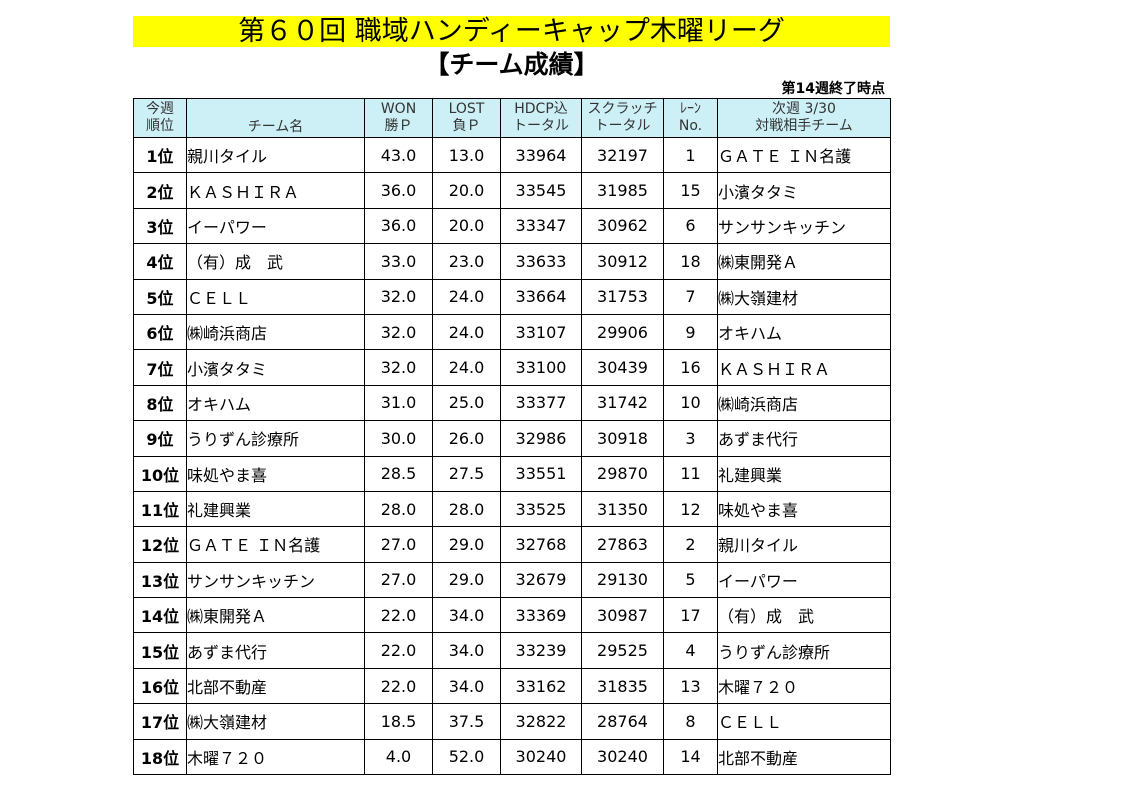 The image size is (1123, 794). What do you see at coordinates (622, 367) in the screenshot?
I see `scratch-cell: 30439` at bounding box center [622, 367].